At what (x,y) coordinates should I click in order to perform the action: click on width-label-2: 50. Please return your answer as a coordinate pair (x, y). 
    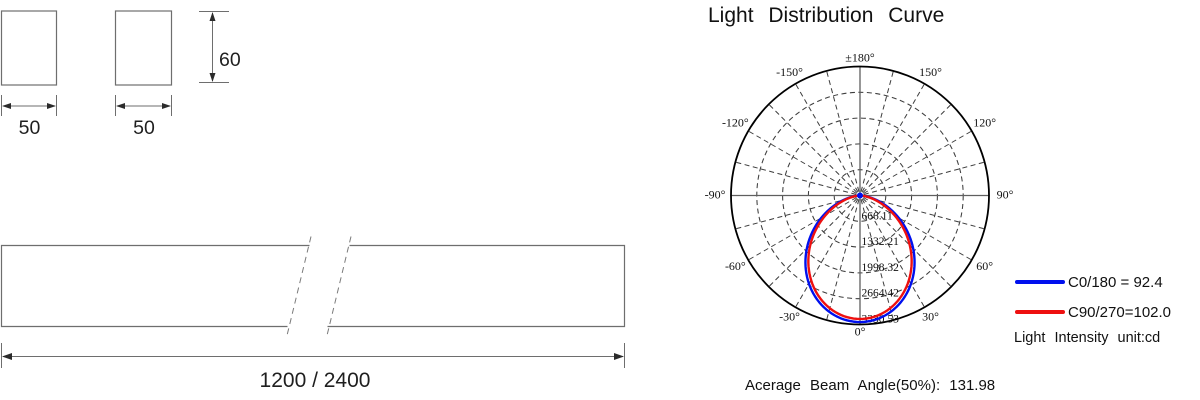
    Looking at the image, I should click on (144, 128).